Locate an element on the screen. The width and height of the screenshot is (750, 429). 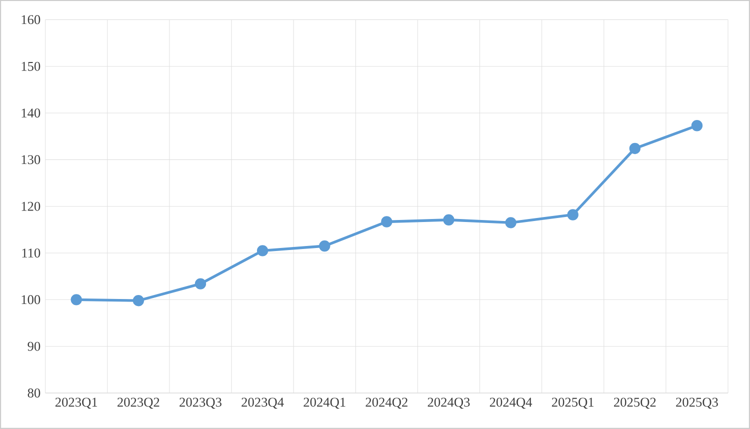
y-tick-label: 90 is located at coordinates (34, 346).